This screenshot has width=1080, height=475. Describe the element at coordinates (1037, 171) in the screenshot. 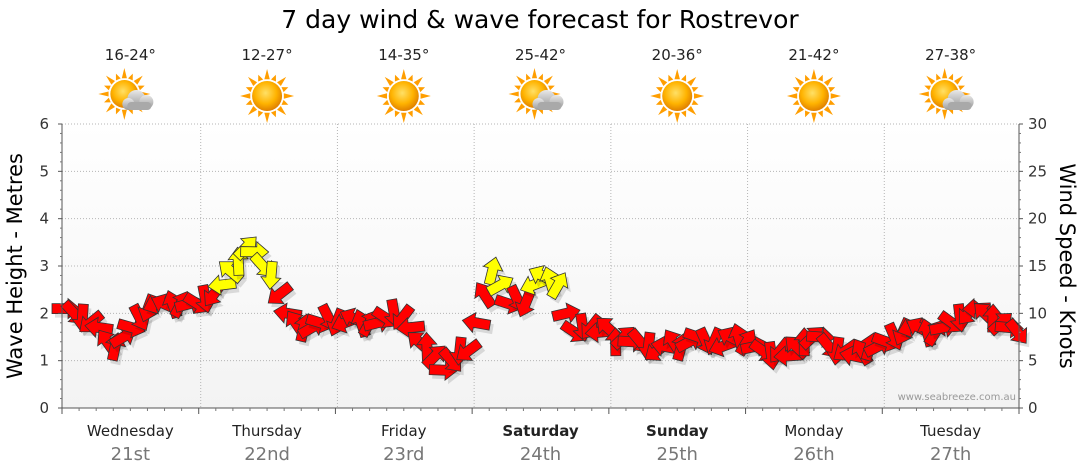

I see `right-tick-label: 25` at that location.